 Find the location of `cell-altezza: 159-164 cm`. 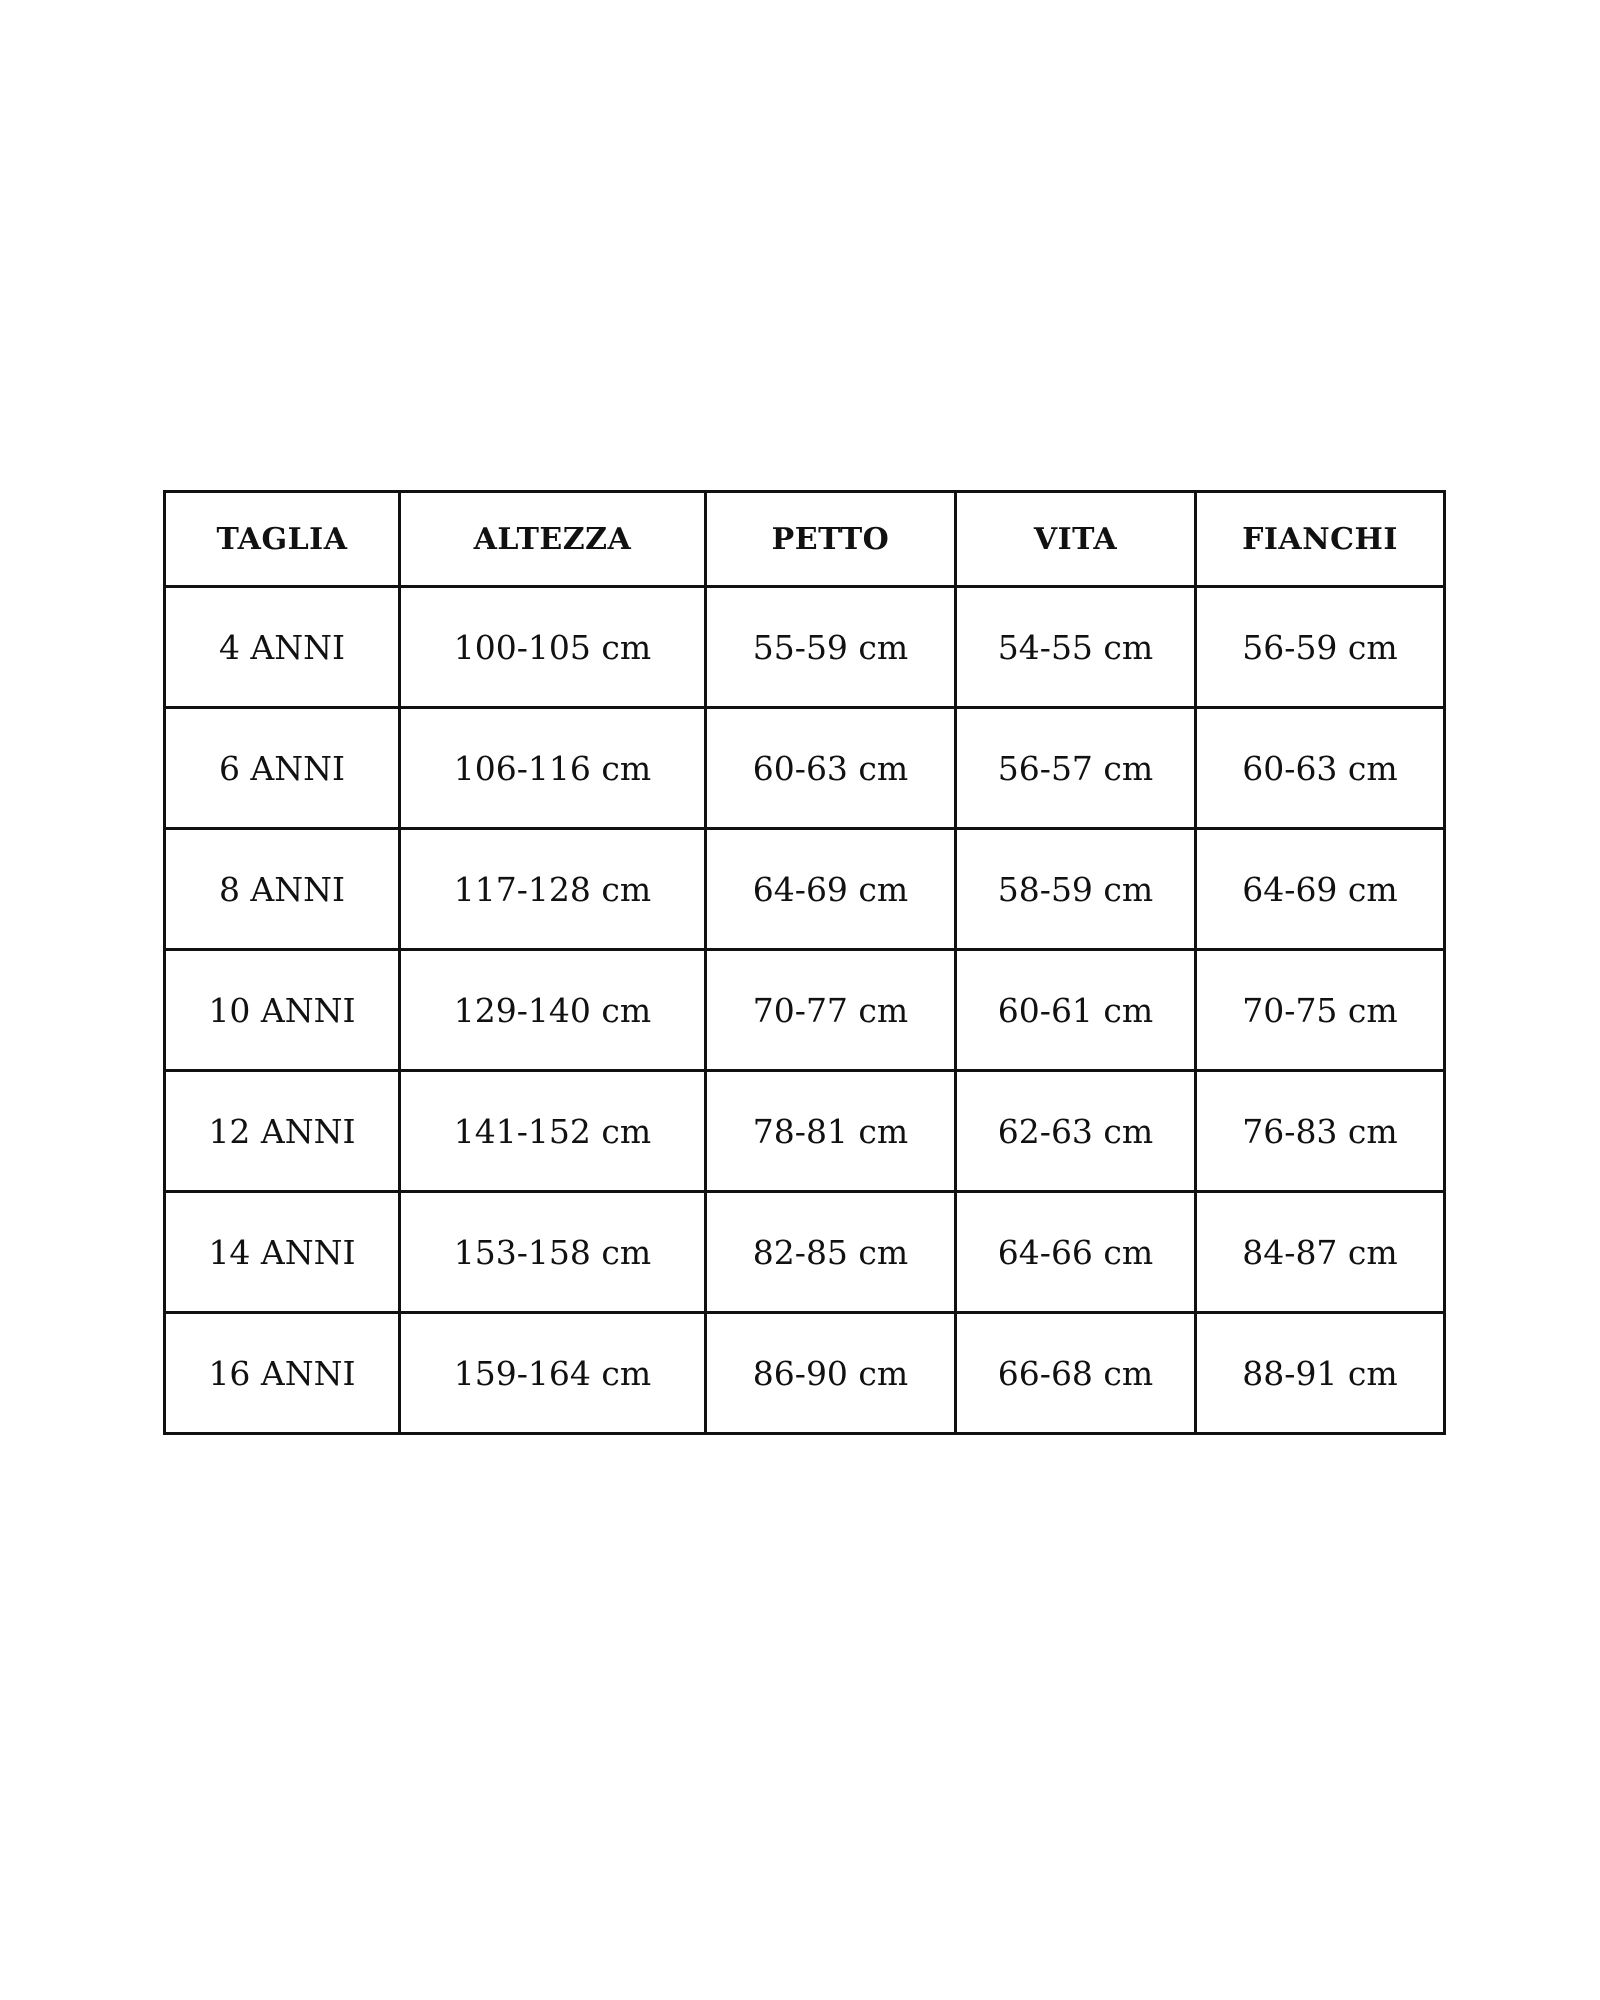

cell-altezza: 159-164 cm is located at coordinates (552, 1373).